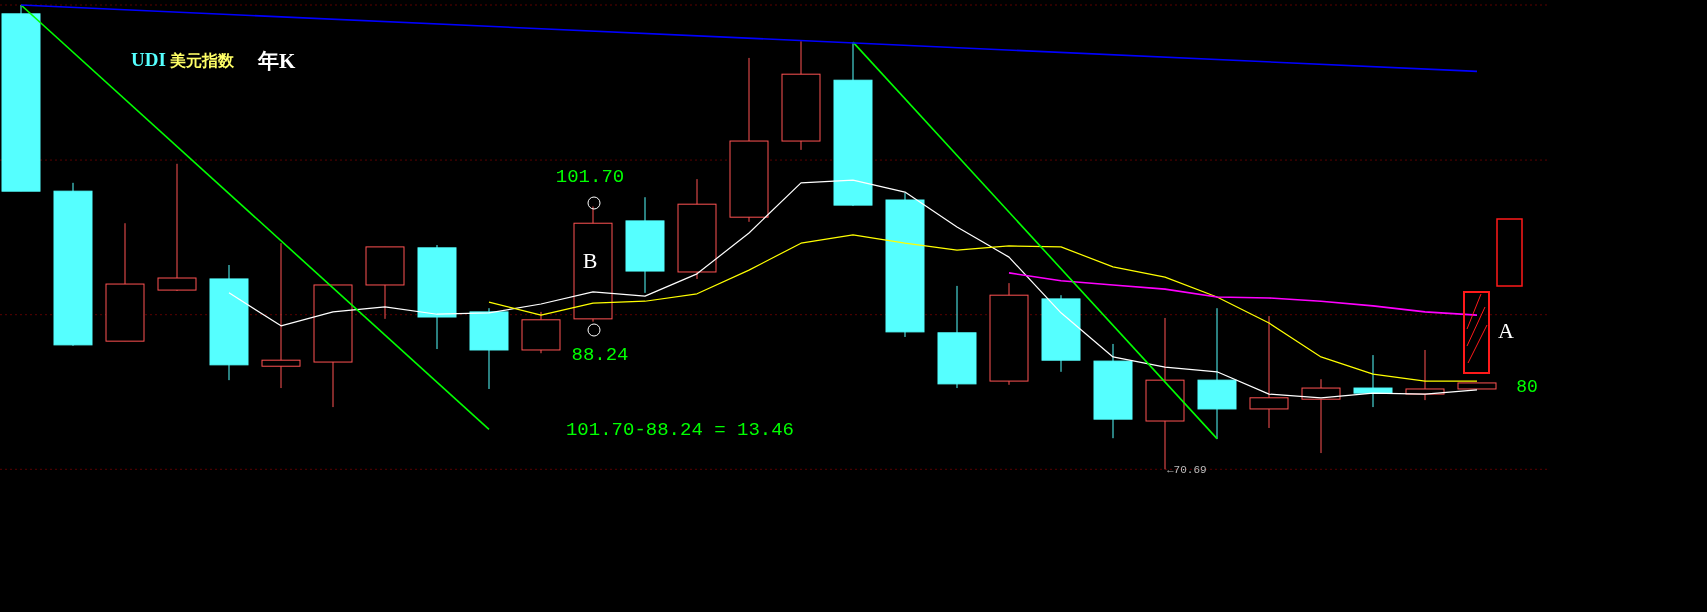  Describe the element at coordinates (680, 430) in the screenshot. I see `annotation: 101.70-88.24 = 13.46` at that location.